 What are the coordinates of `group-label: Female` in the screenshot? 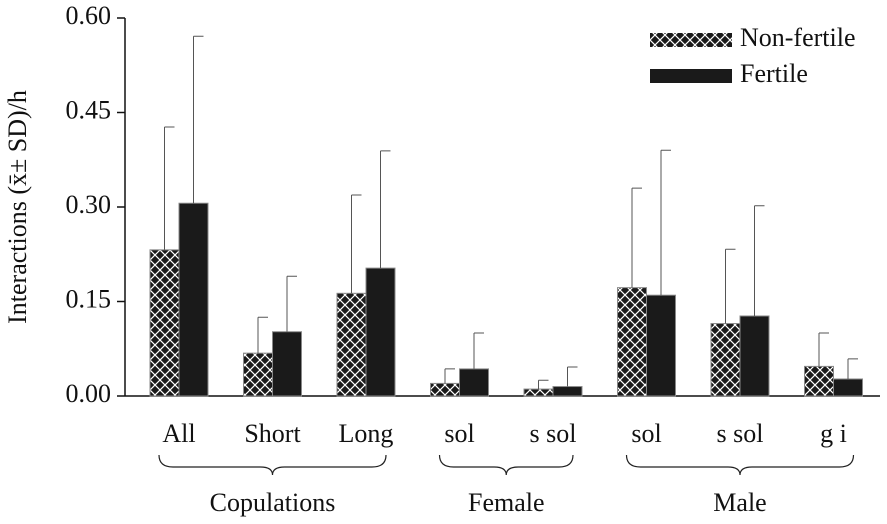 It's located at (506, 502).